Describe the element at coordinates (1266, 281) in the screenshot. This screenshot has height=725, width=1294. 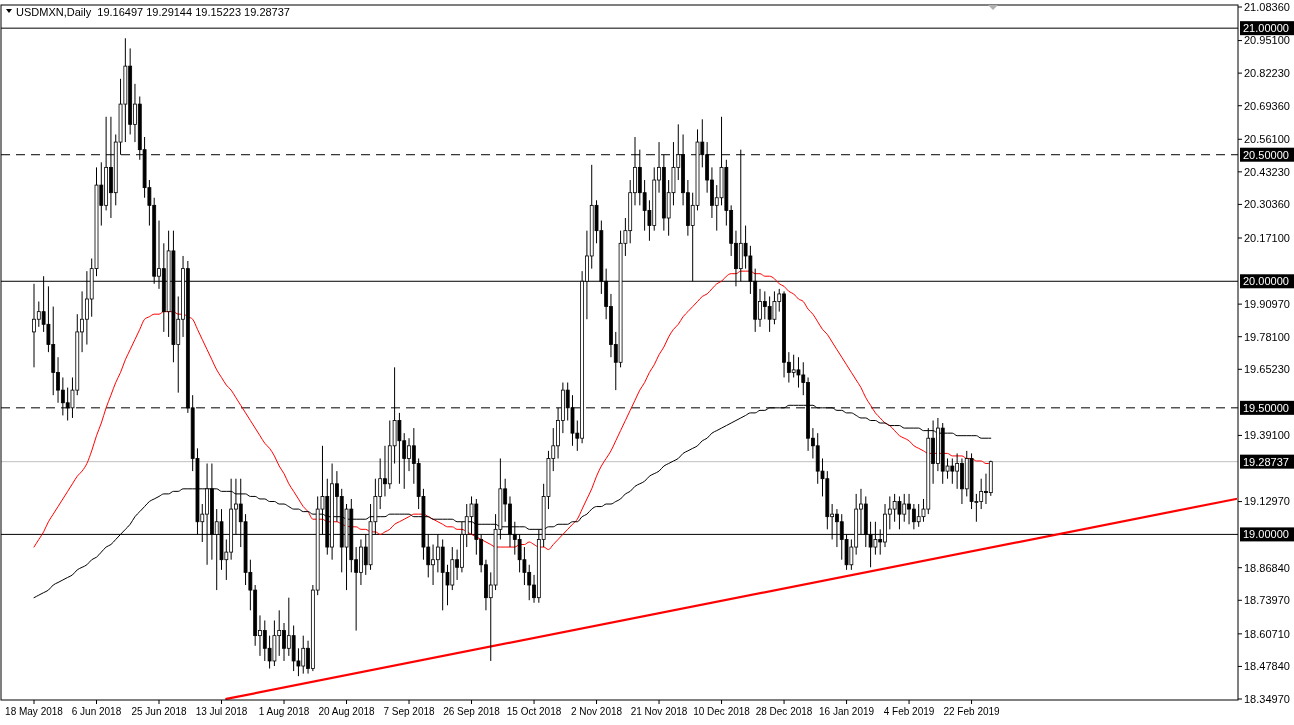
I see `ref-line-label: 20.00000` at that location.